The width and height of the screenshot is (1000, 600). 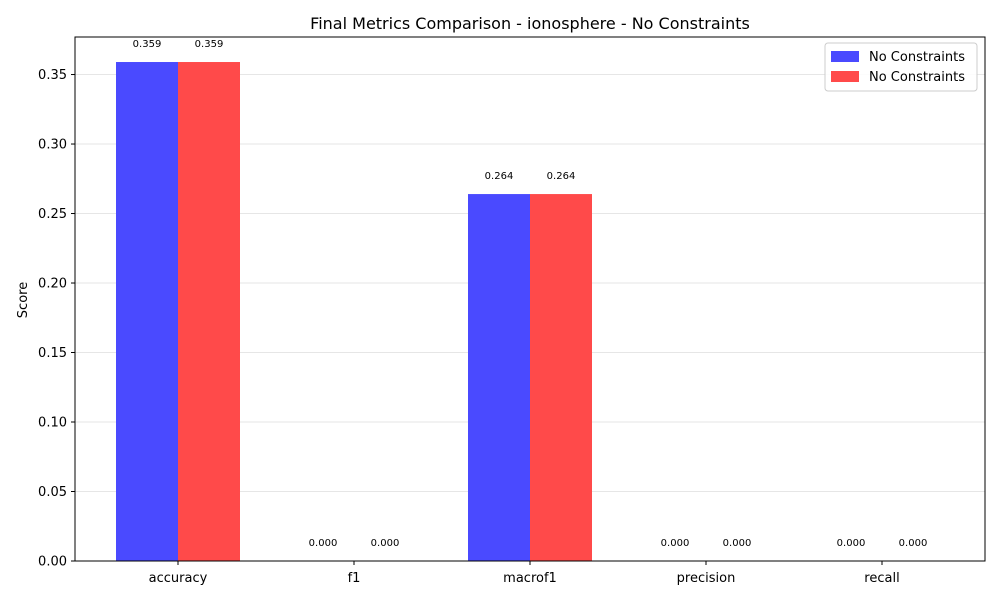 I want to click on legend-box, so click(x=901, y=67).